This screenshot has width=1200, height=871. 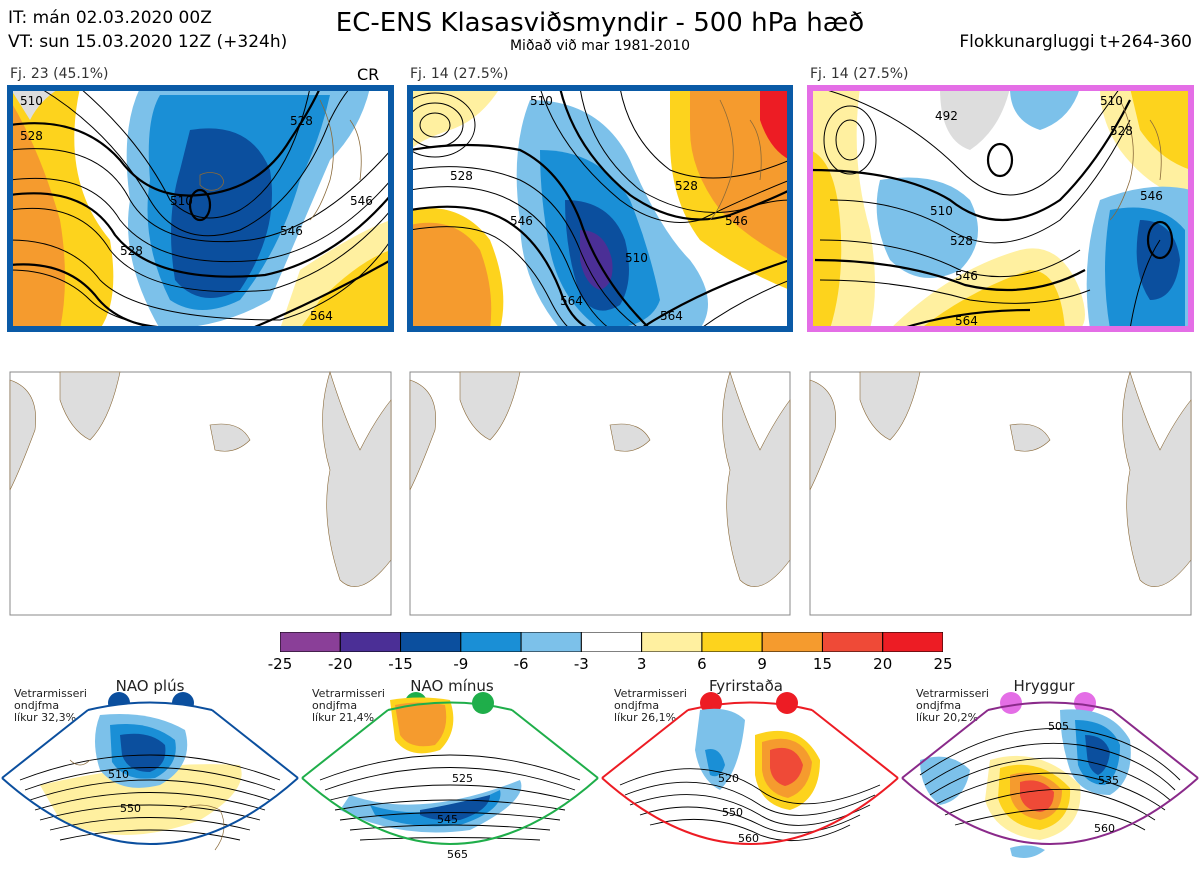 I want to click on regime-1-contour: 510, so click(x=118, y=774).